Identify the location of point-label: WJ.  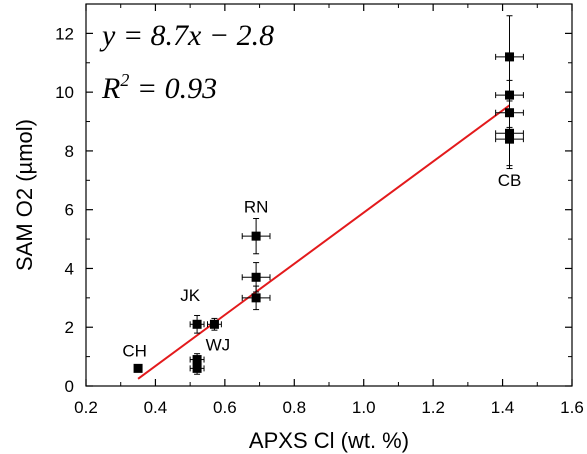
(218, 345).